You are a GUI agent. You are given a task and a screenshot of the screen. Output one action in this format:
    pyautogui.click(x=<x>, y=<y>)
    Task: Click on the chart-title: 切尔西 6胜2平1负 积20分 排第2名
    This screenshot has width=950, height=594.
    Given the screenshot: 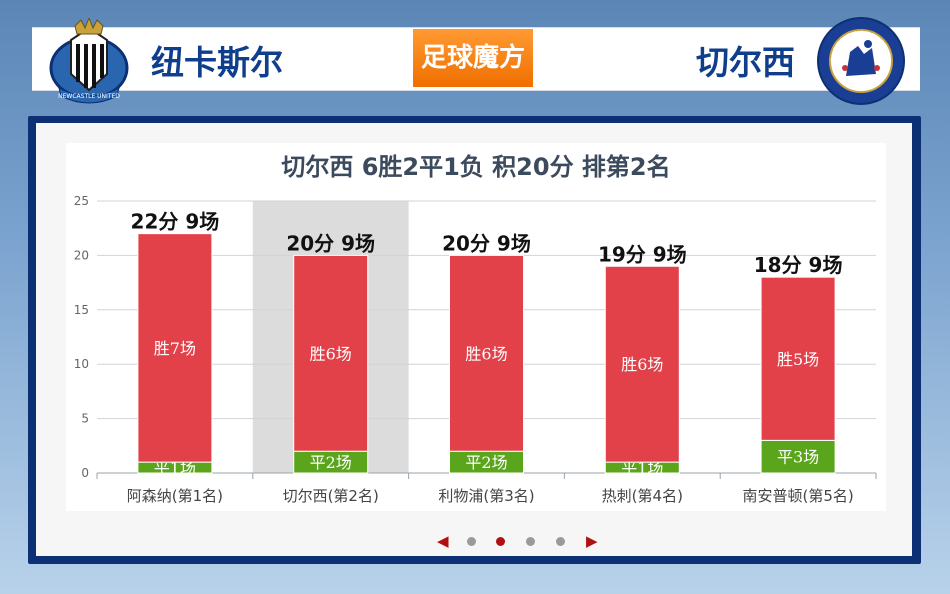 What is the action you would take?
    pyautogui.click(x=476, y=167)
    